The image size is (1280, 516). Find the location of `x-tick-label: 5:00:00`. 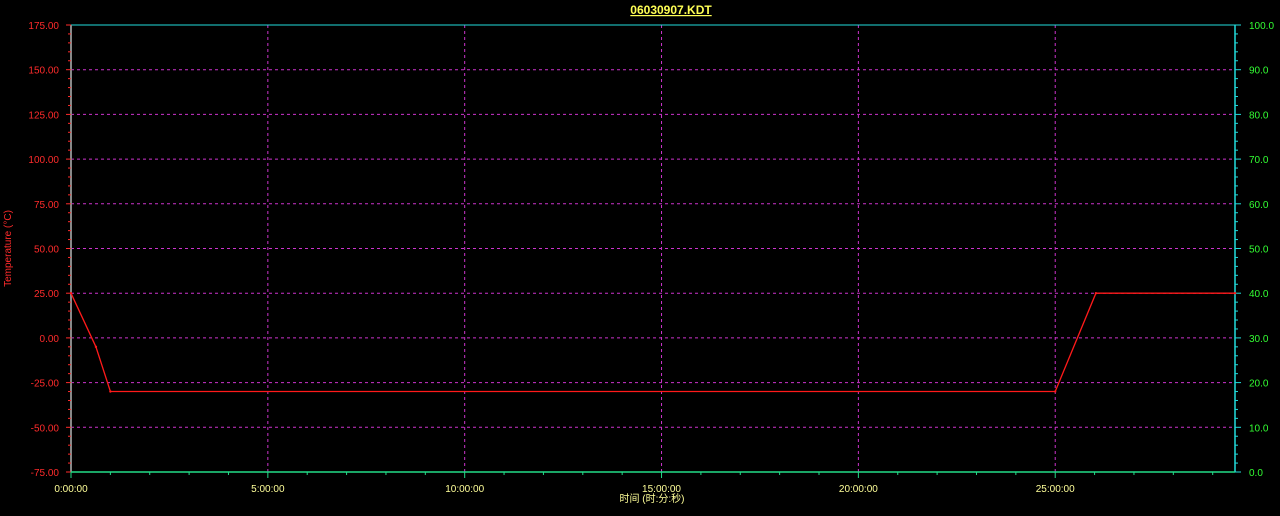

x-tick-label: 5:00:00 is located at coordinates (268, 489).